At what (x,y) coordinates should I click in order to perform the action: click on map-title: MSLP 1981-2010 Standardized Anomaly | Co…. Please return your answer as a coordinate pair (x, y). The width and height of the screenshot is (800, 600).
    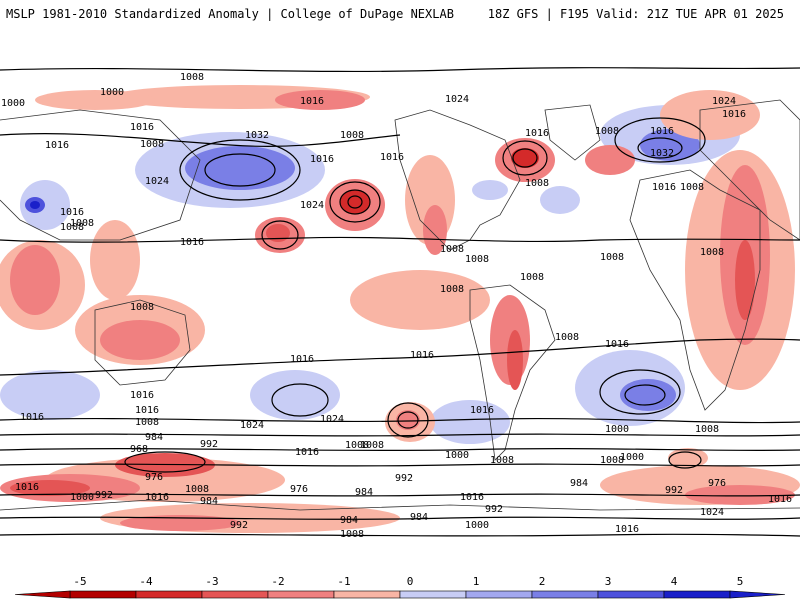
    Looking at the image, I should click on (230, 14).